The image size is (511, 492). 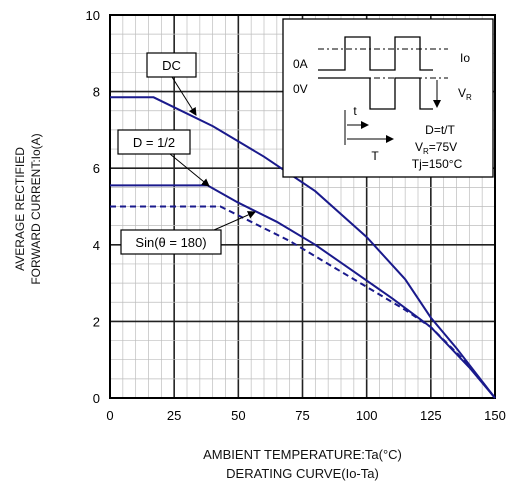 What do you see at coordinates (367, 415) in the screenshot?
I see `x-tick-label: 100` at bounding box center [367, 415].